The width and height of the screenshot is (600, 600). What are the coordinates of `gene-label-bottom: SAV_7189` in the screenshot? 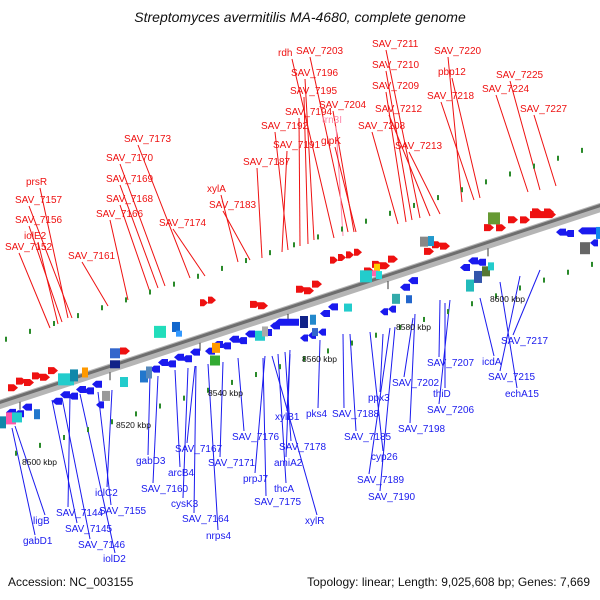 It's located at (381, 480).